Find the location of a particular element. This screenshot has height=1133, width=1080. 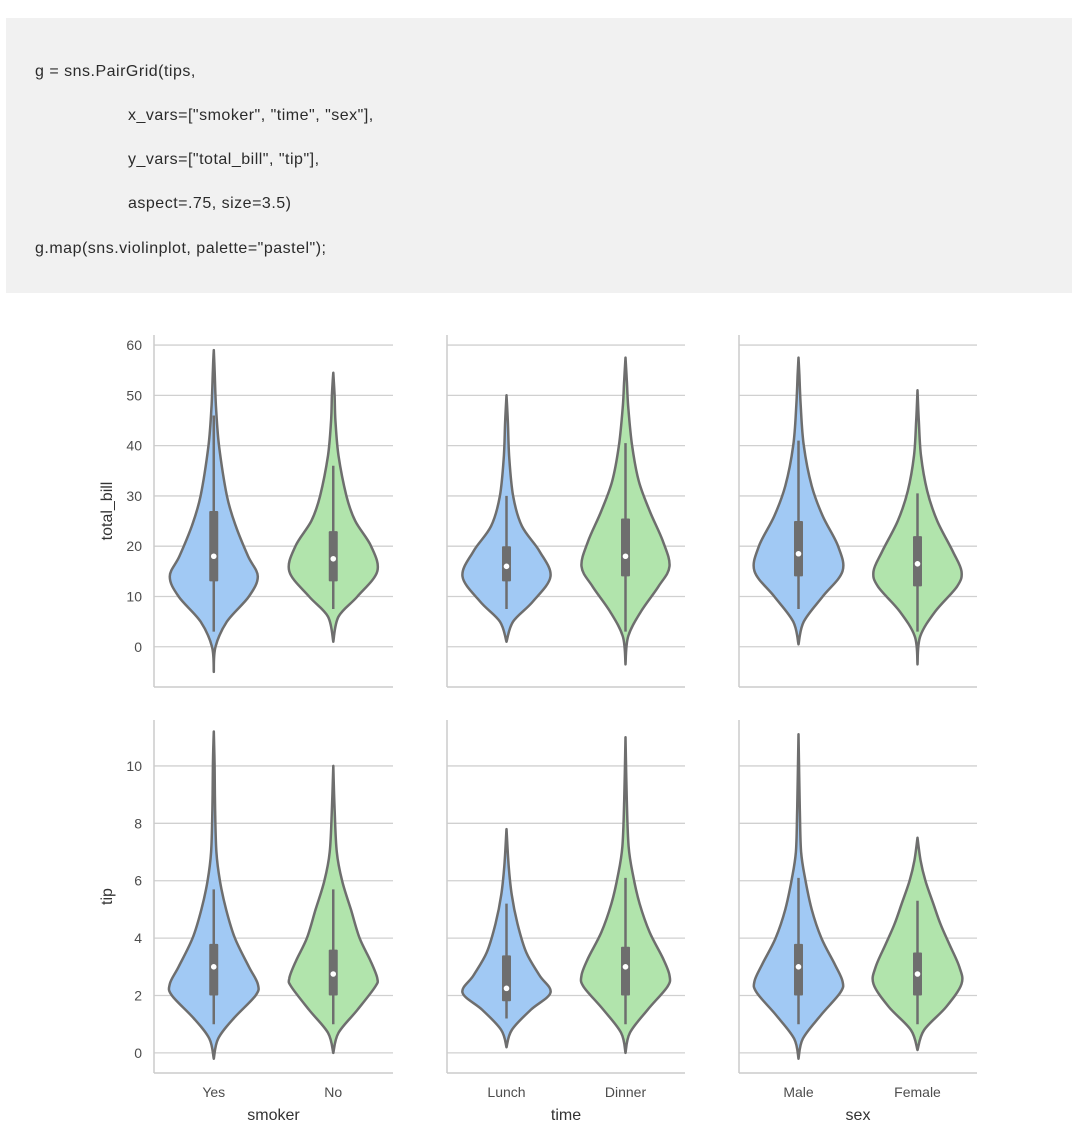

y-axis-label: total_bill is located at coordinates (107, 511).